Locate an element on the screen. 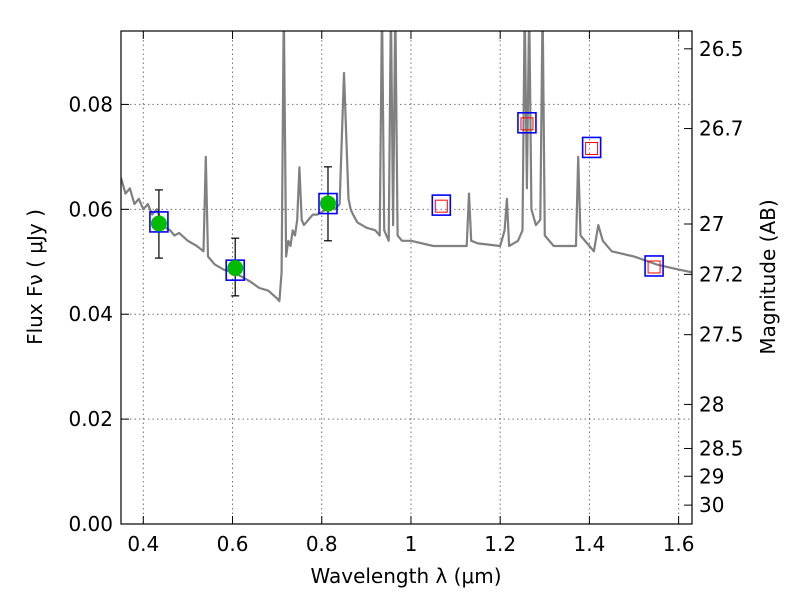 This screenshot has height=600, width=800. x-tick-label: 1.2 is located at coordinates (500, 544).